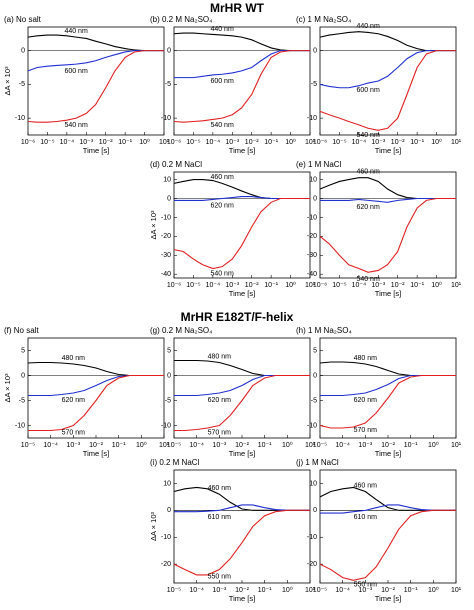 Image resolution: width=474 pixels, height=610 pixels. Describe the element at coordinates (312, 274) in the screenshot. I see `y-tick-label: -40` at that location.